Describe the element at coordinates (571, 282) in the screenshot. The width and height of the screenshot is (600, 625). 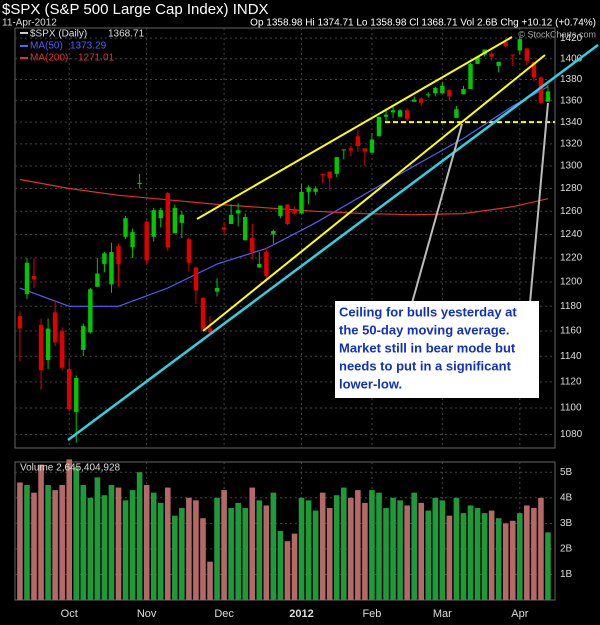
I see `y-tick-label: 1200` at that location.